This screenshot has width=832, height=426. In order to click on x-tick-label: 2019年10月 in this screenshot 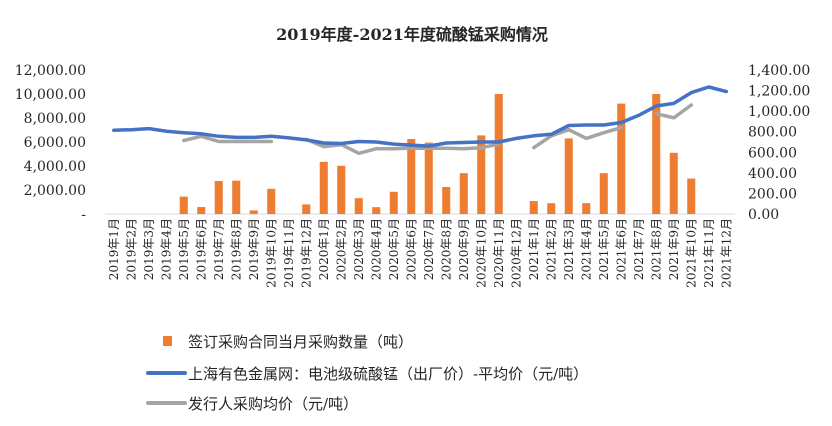, I will do `click(271, 253)`.